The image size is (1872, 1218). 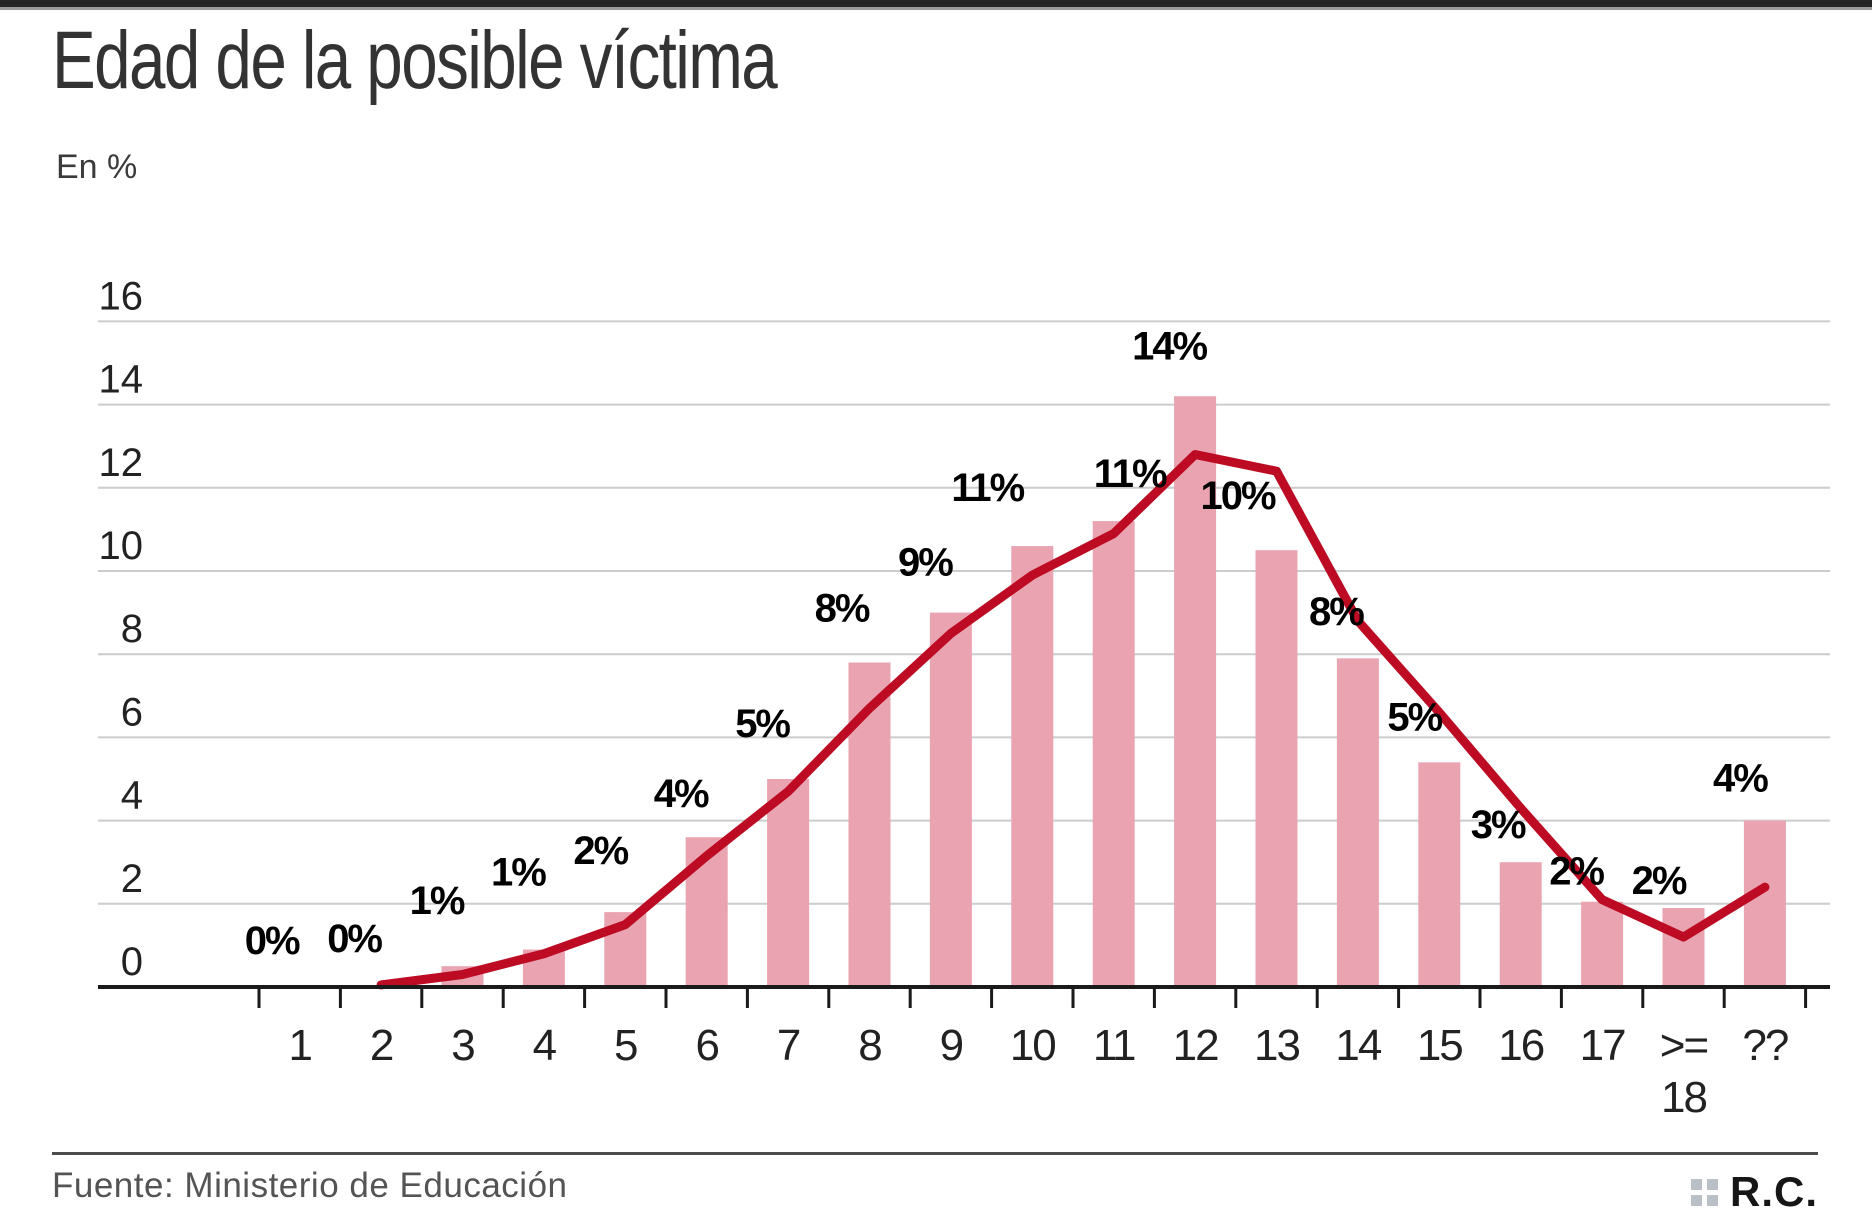 What do you see at coordinates (381, 1045) in the screenshot?
I see `x-tick-label: 2` at bounding box center [381, 1045].